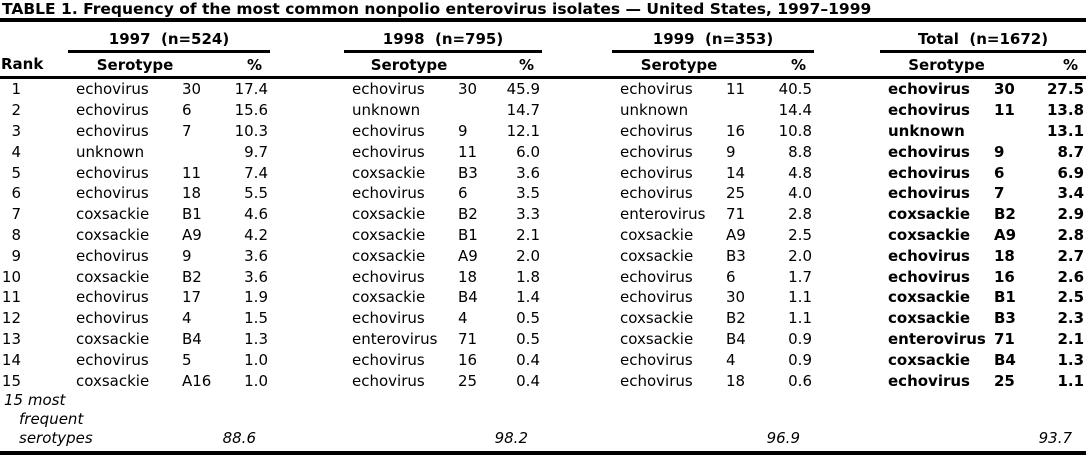 The height and width of the screenshot is (455, 1086). I want to click on serotype-cell-1999: echovirus 18, so click(679, 380).